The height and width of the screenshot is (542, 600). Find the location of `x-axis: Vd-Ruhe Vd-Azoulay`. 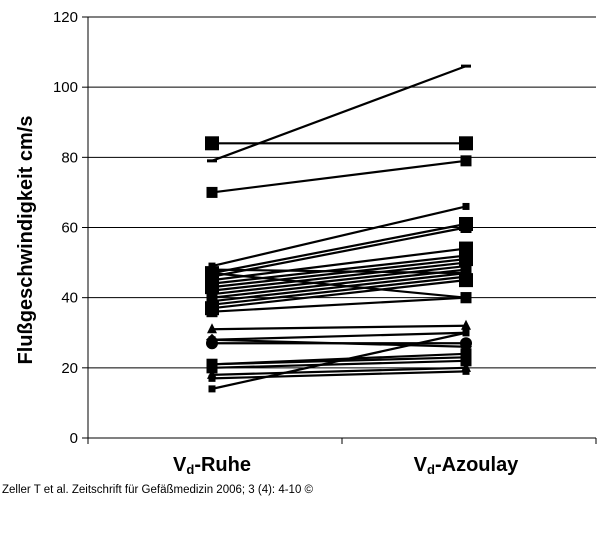

x-axis: Vd-Ruhe Vd-Azoulay is located at coordinates (342, 457).